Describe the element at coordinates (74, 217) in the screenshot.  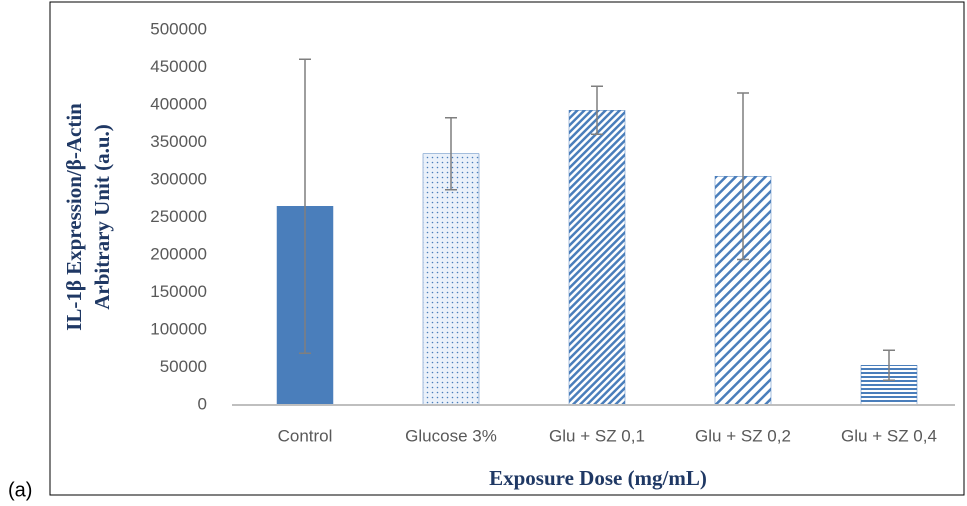
I see `y-axis-title: IL-1β Expression/β-Actin` at that location.